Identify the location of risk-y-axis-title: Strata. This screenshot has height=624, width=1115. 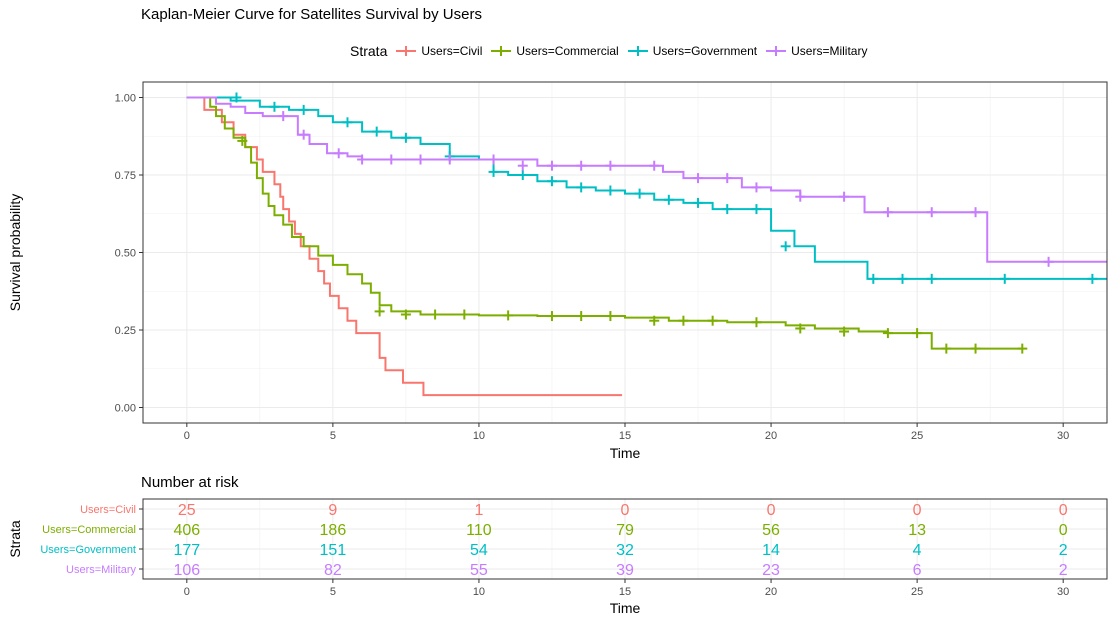
(15, 539).